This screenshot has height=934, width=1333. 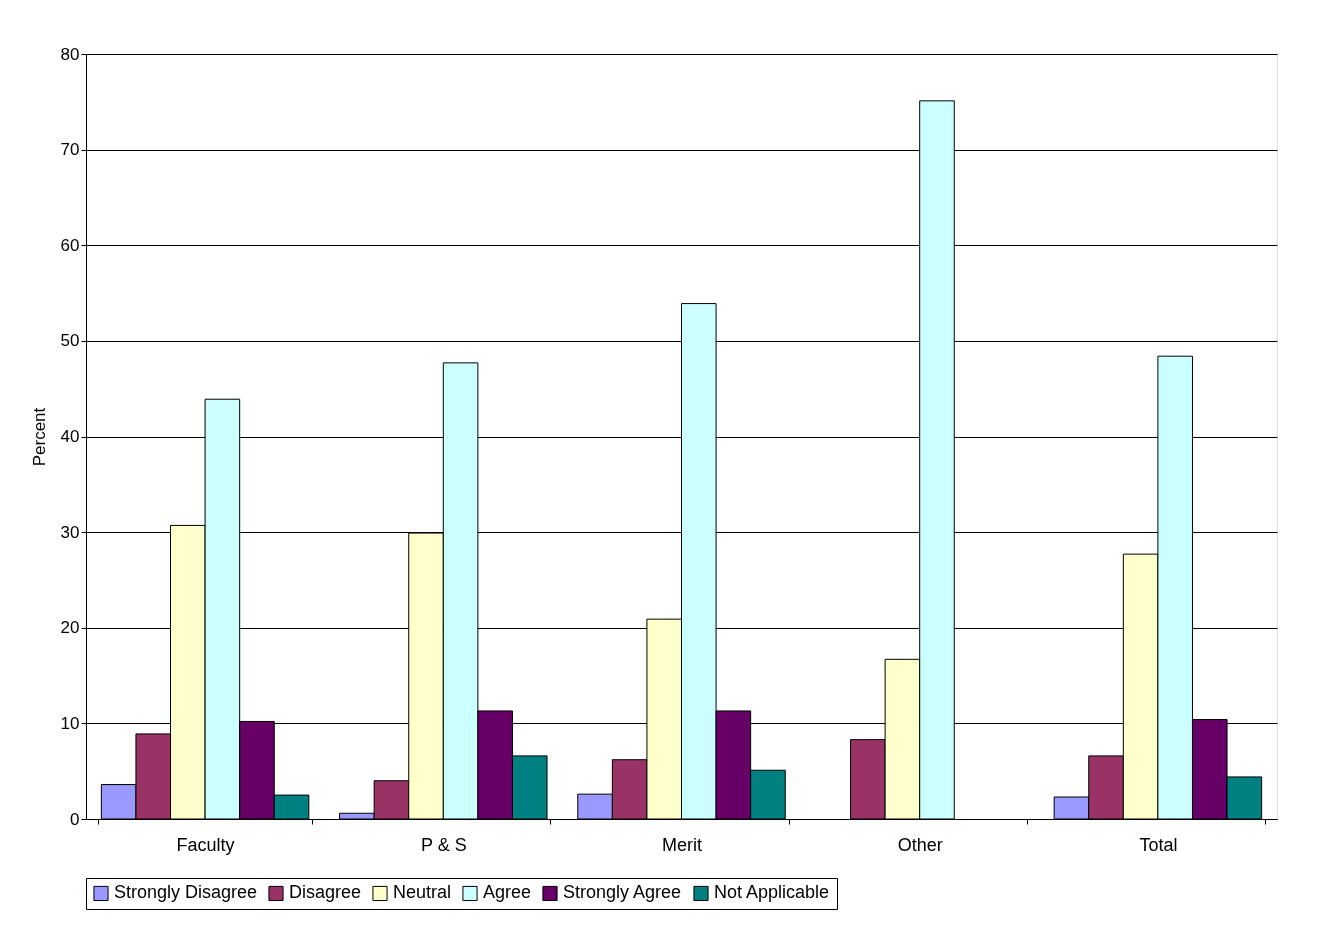 I want to click on legend-label: Disagree, so click(x=325, y=892).